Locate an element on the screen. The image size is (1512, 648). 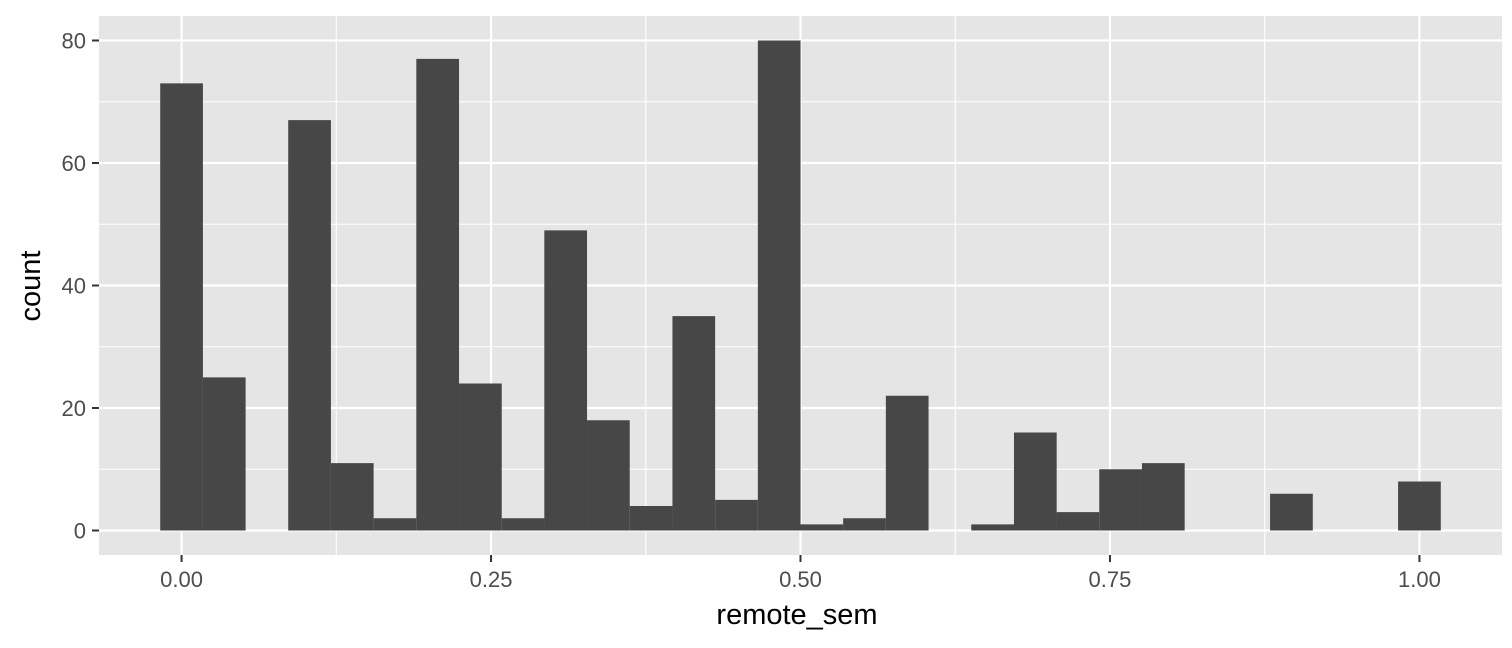
x-tick-label: 0.50 is located at coordinates (800, 579).